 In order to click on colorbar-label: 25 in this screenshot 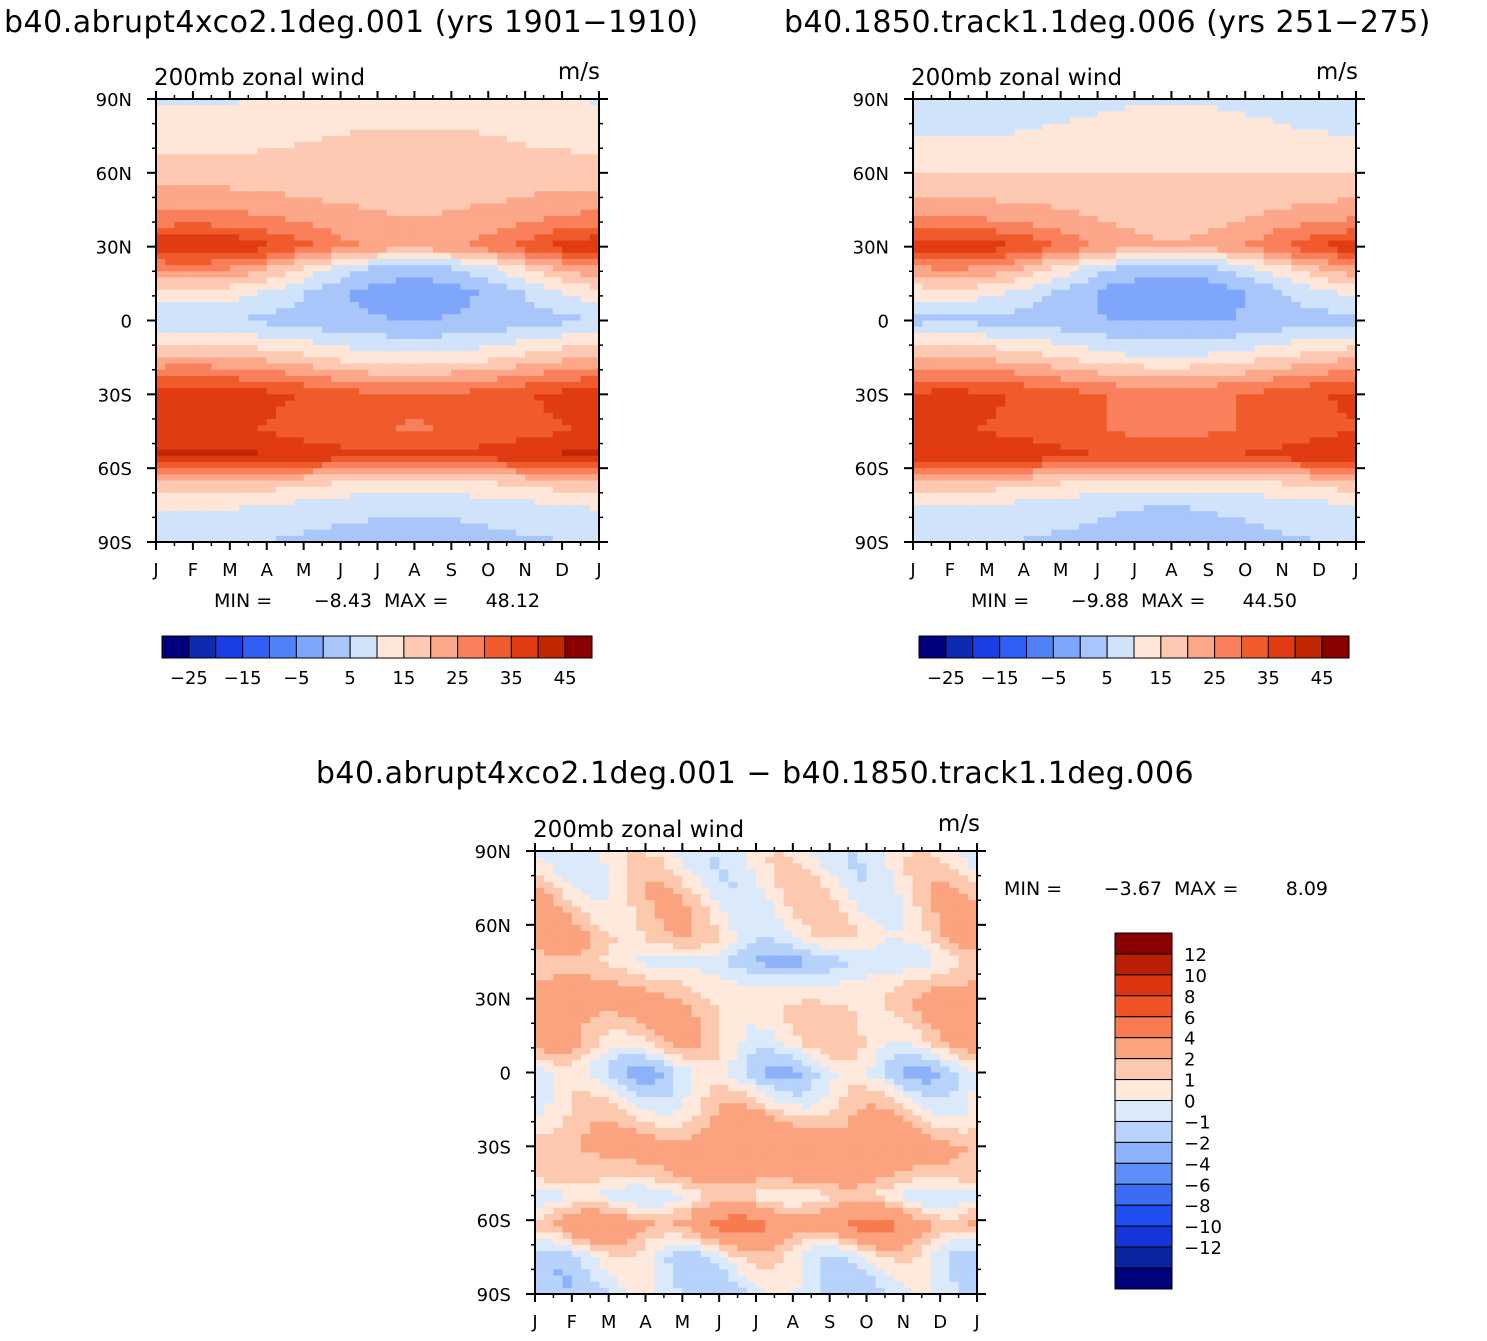, I will do `click(457, 678)`.